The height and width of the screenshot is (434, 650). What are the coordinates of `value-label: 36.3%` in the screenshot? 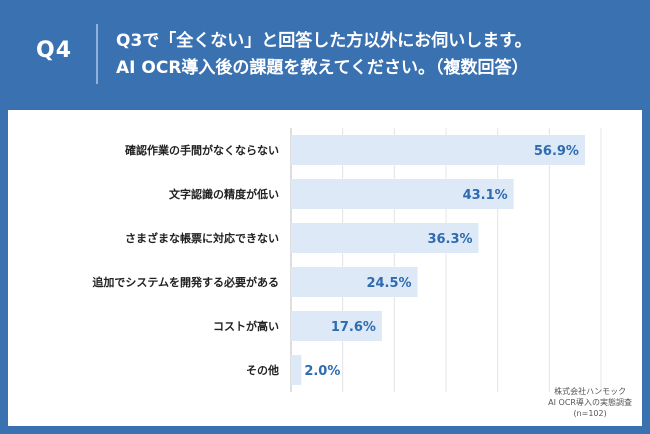 It's located at (449, 239).